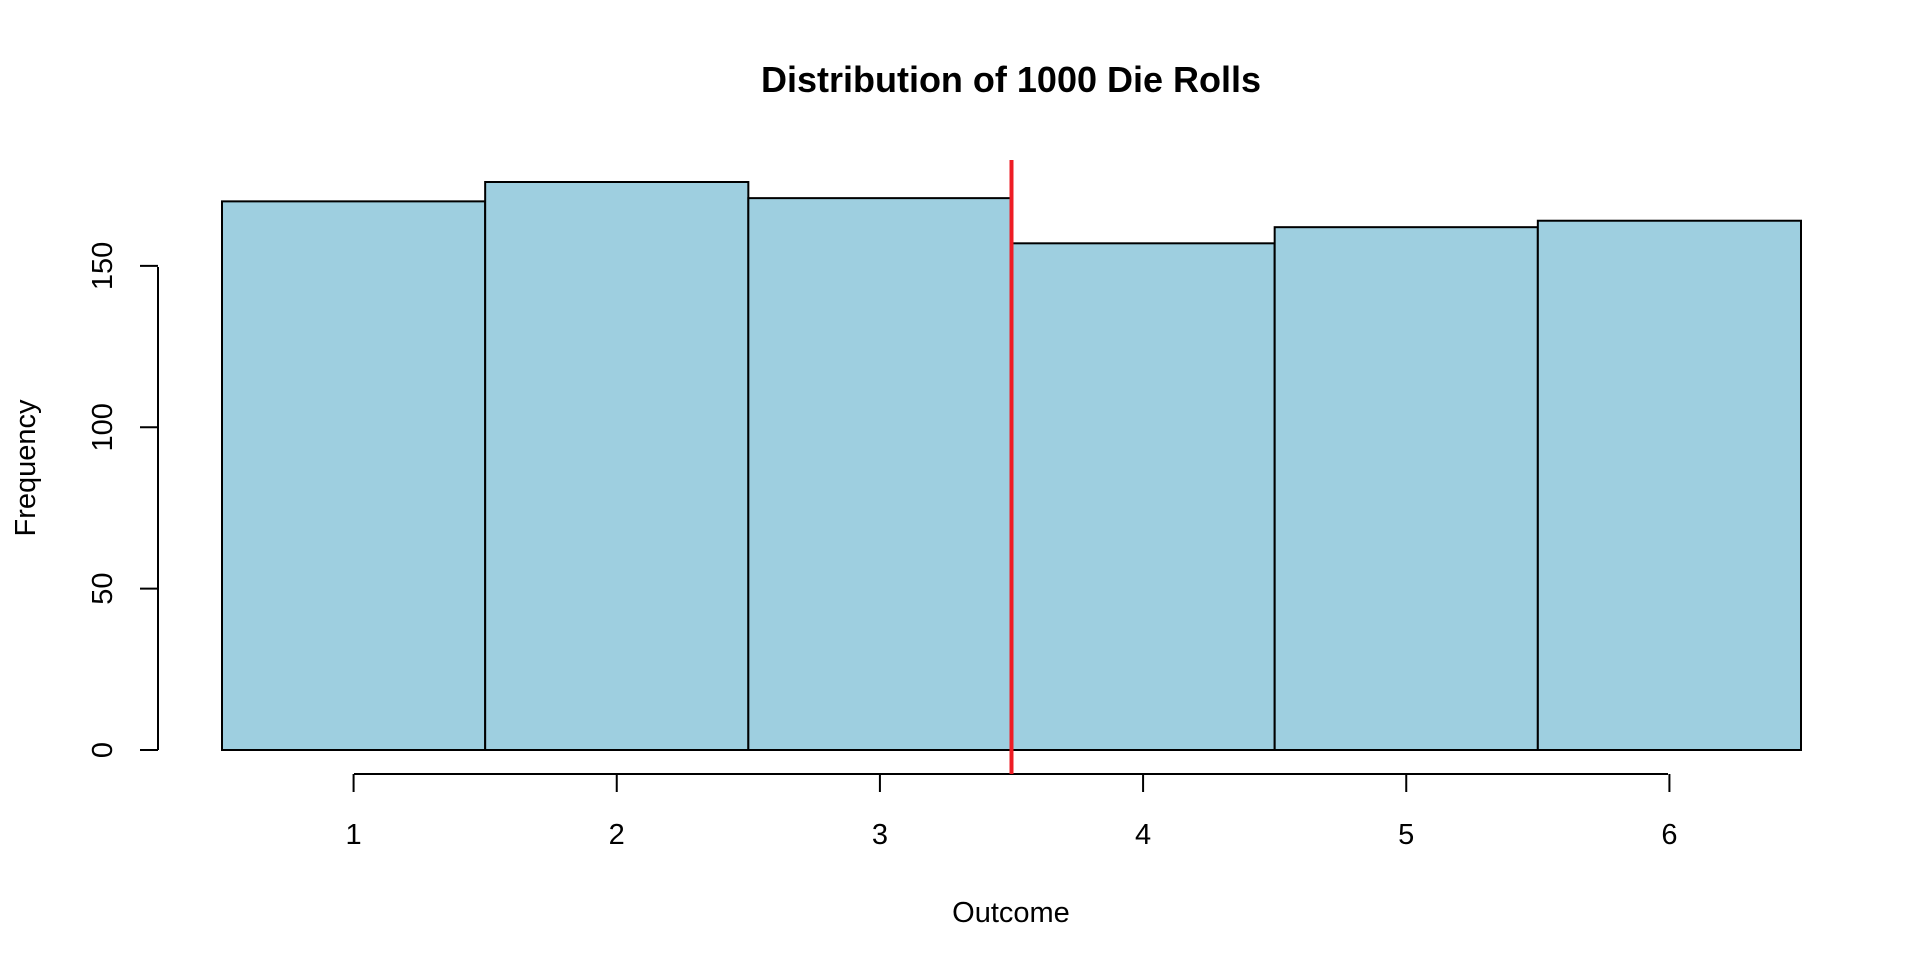 Image resolution: width=1920 pixels, height=960 pixels. Describe the element at coordinates (122, 500) in the screenshot. I see `y-ticks: 0 50 100 150` at that location.